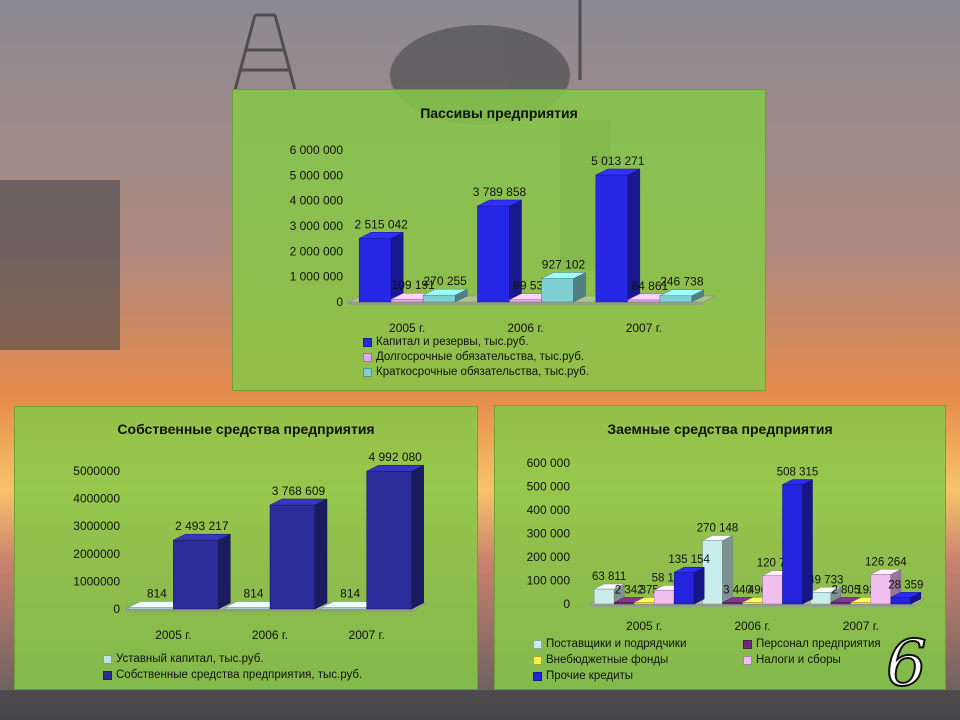  Describe the element at coordinates (549, 463) in the screenshot. I see `y-tick-label: 600 000` at that location.